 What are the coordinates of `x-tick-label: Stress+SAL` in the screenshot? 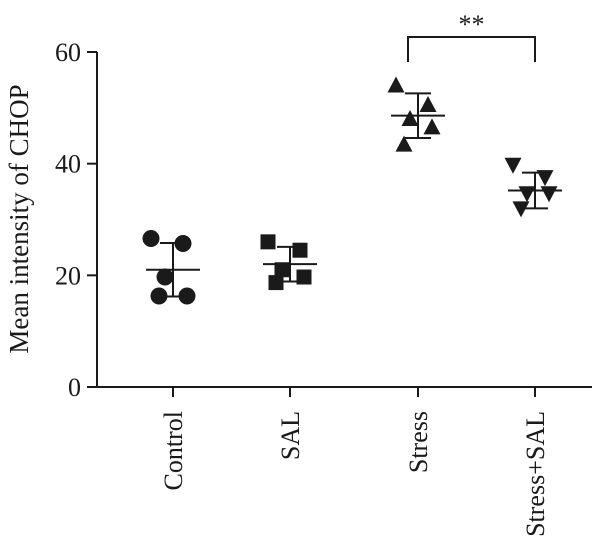 It's located at (535, 474).